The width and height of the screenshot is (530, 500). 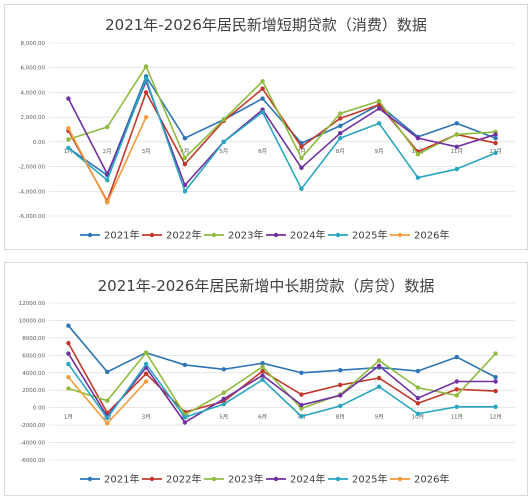 I want to click on x-tick-label: 6月, so click(x=262, y=151).